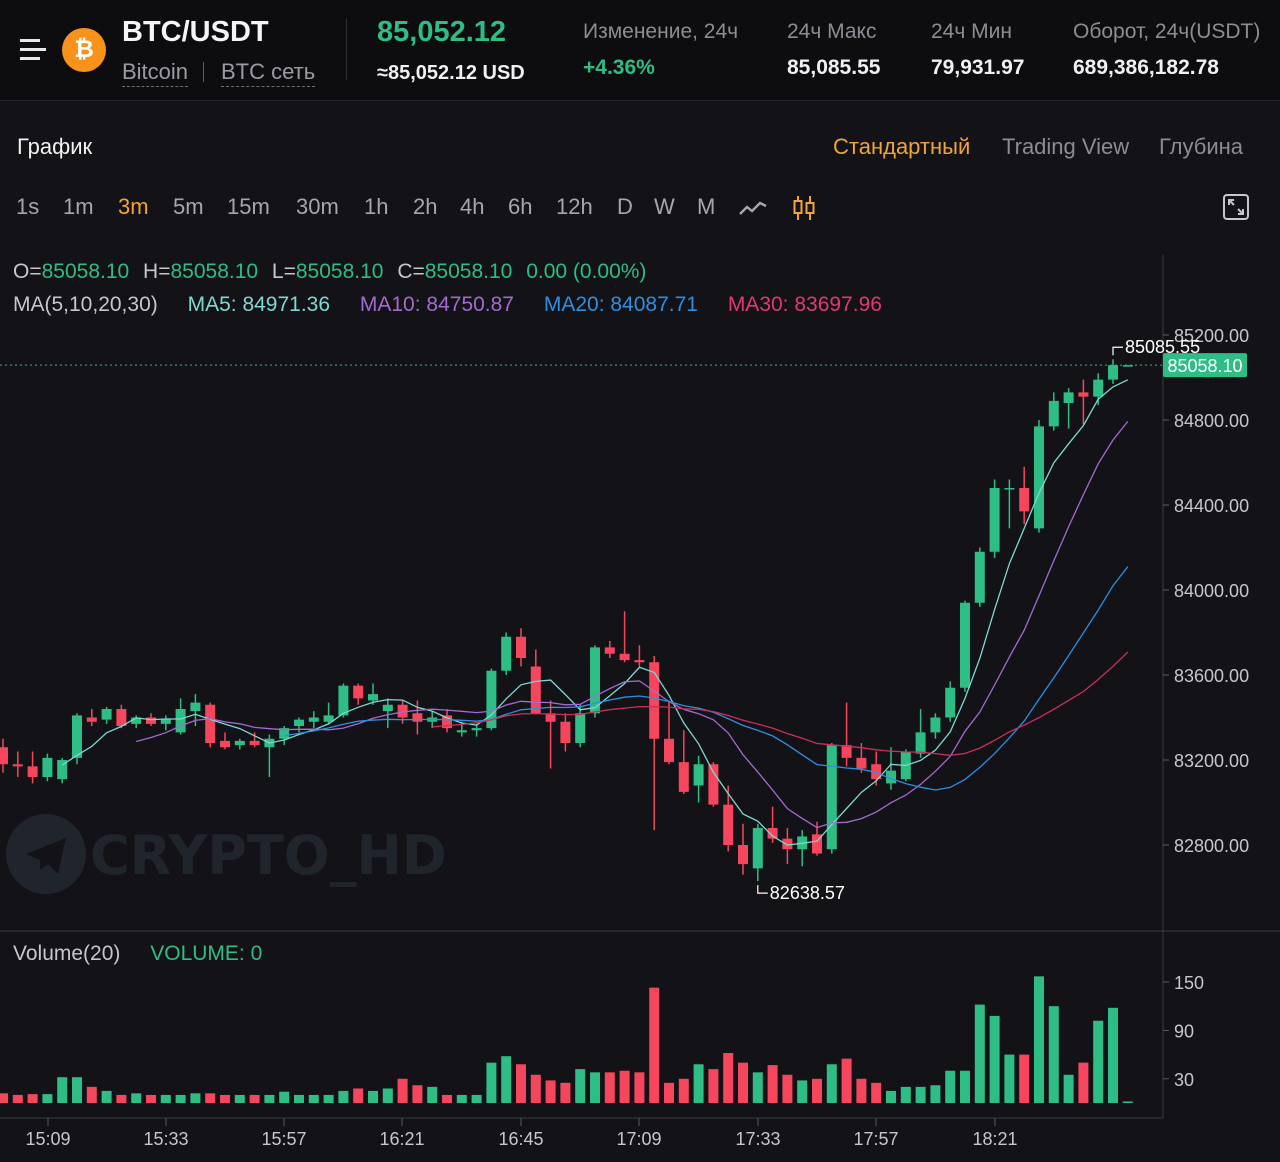 Image resolution: width=1280 pixels, height=1162 pixels. What do you see at coordinates (1167, 31) in the screenshot?
I see `turnover-label: Оборот, 24ч(USDT)` at bounding box center [1167, 31].